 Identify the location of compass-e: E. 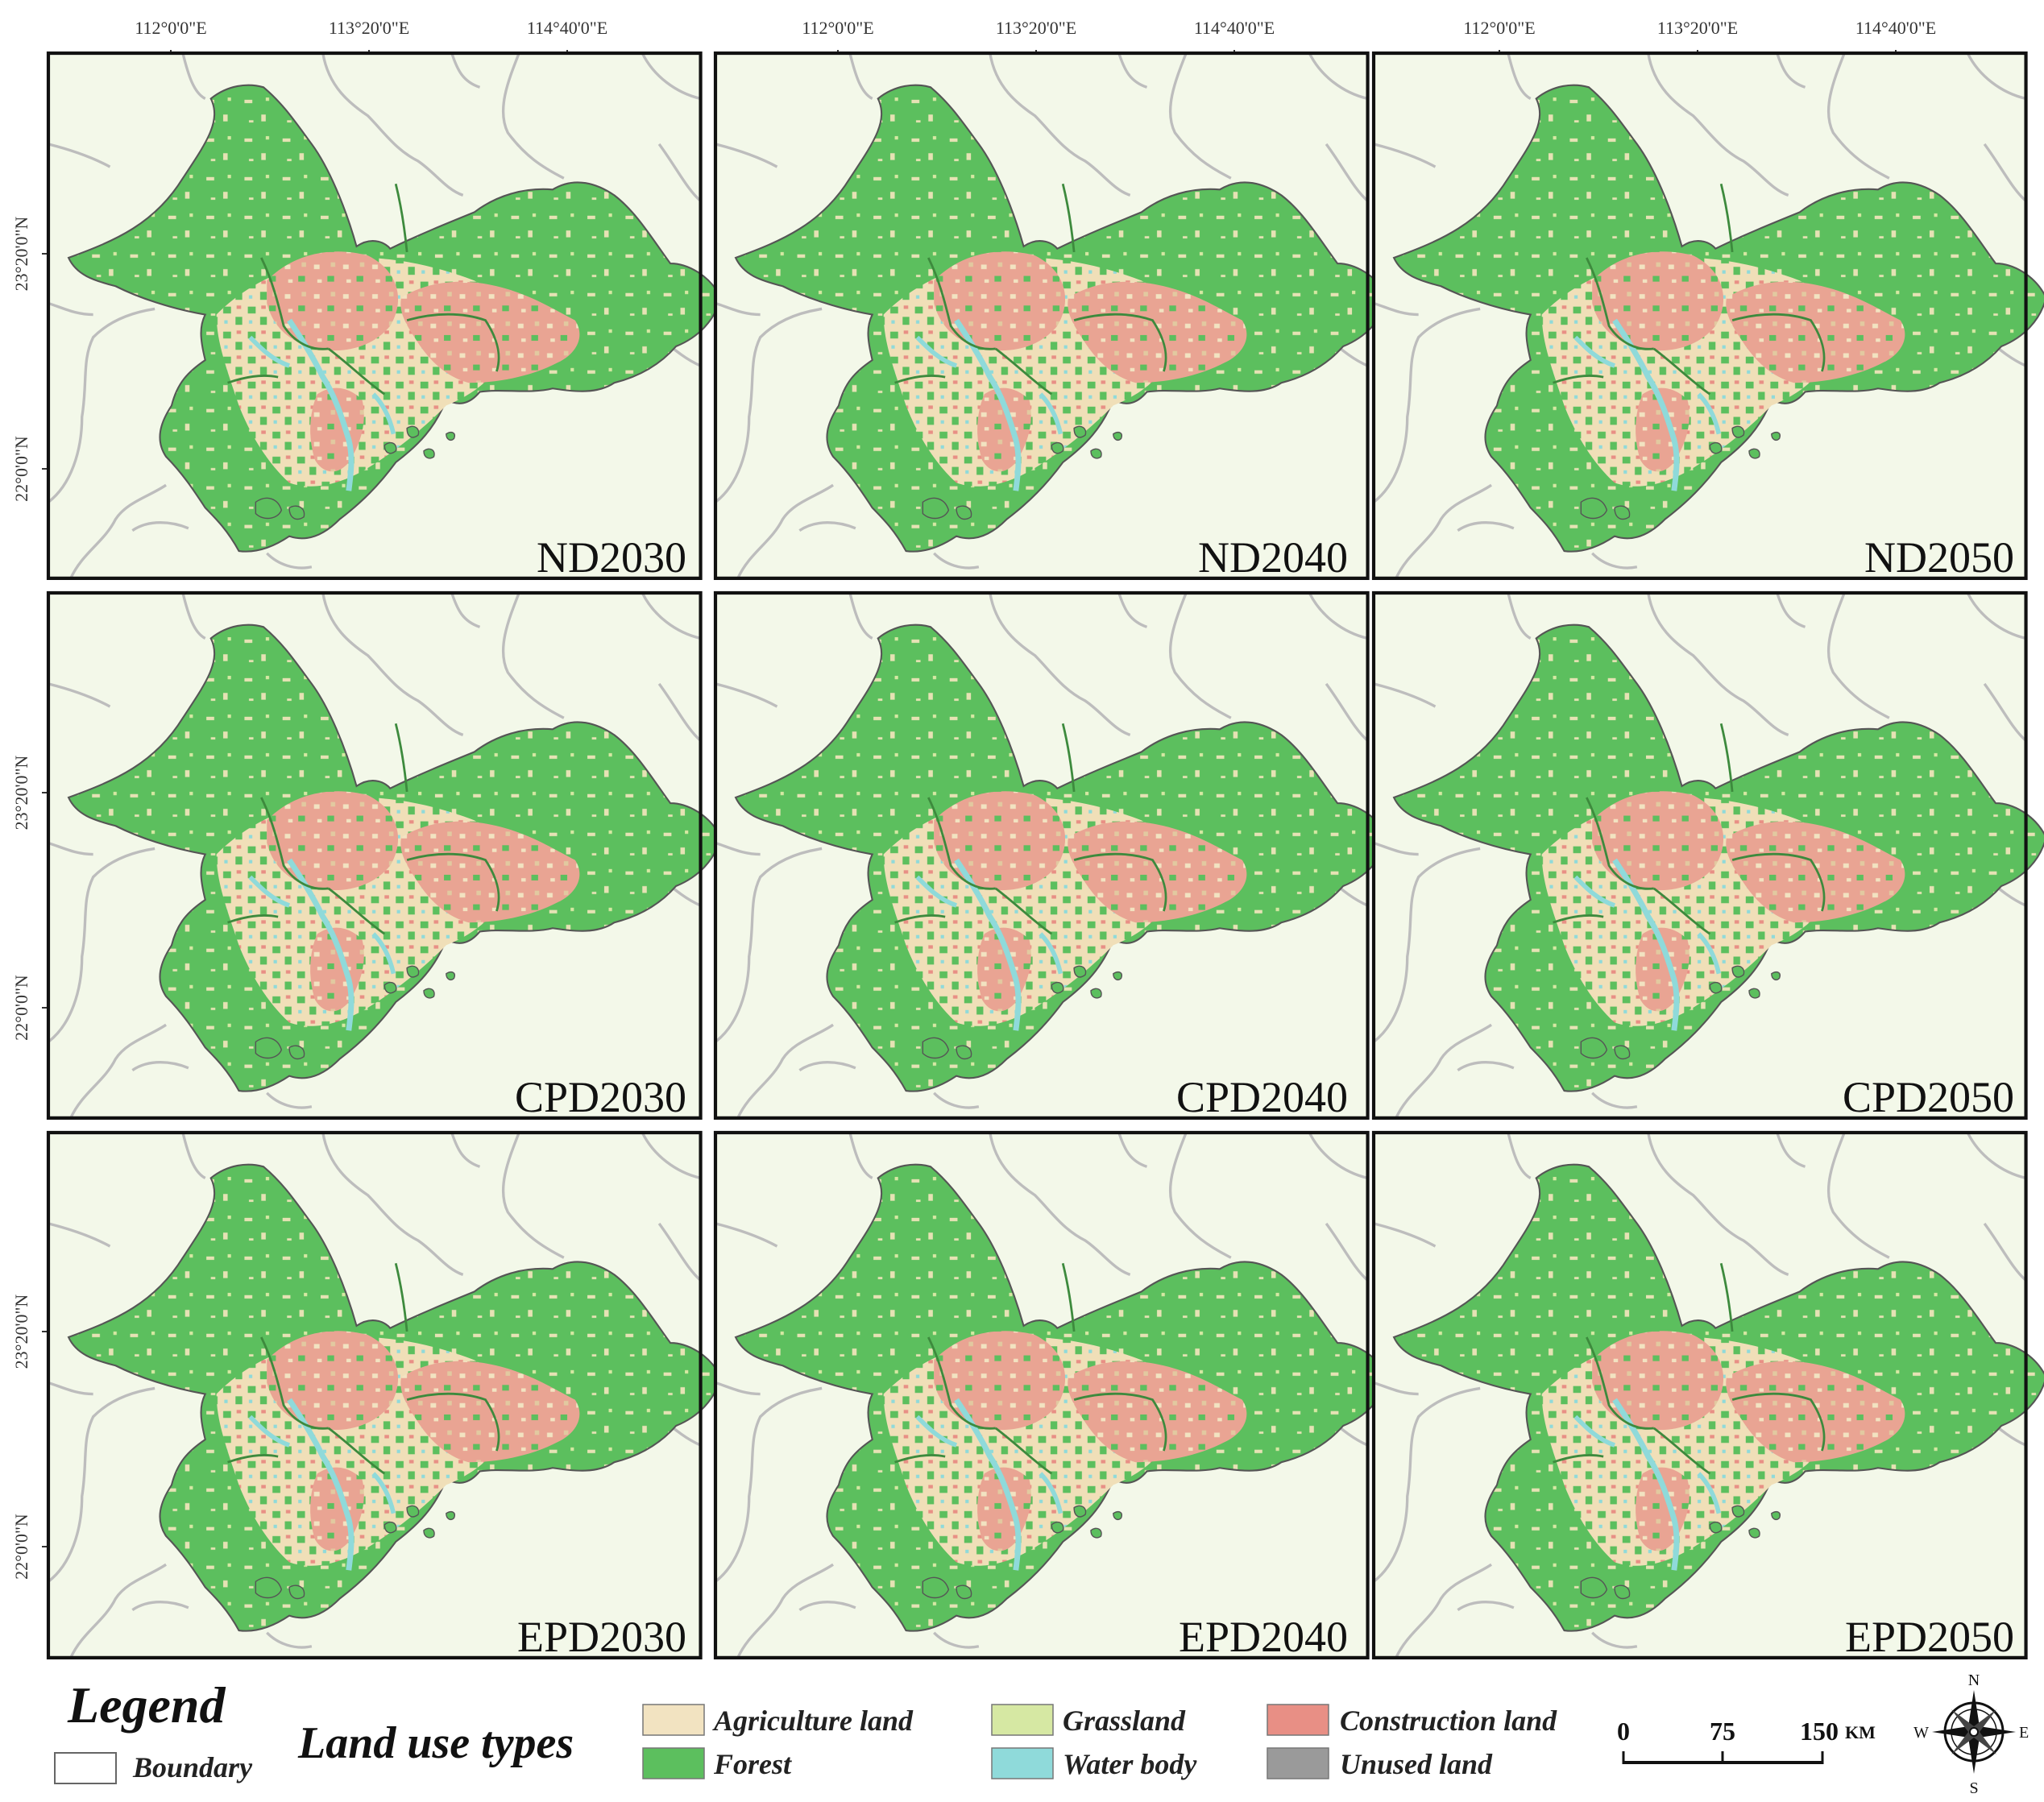
(2024, 1733).